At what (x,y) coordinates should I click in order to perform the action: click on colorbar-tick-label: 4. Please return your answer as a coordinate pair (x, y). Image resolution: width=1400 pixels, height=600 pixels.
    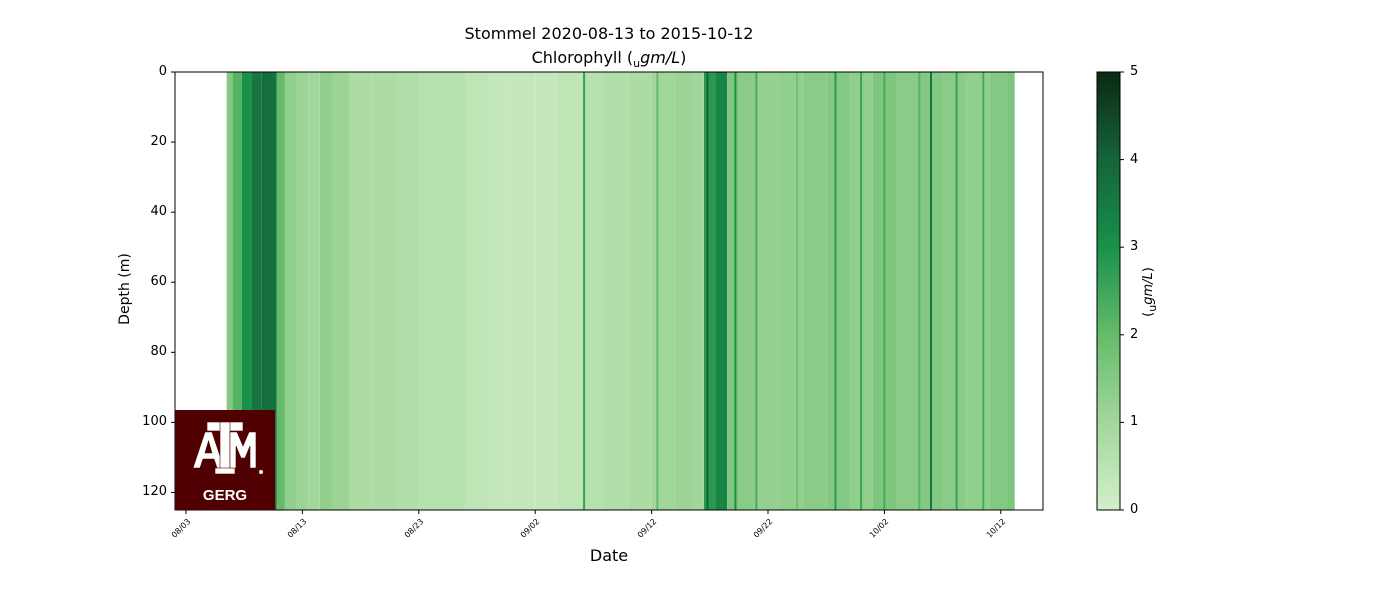
    Looking at the image, I should click on (1134, 159).